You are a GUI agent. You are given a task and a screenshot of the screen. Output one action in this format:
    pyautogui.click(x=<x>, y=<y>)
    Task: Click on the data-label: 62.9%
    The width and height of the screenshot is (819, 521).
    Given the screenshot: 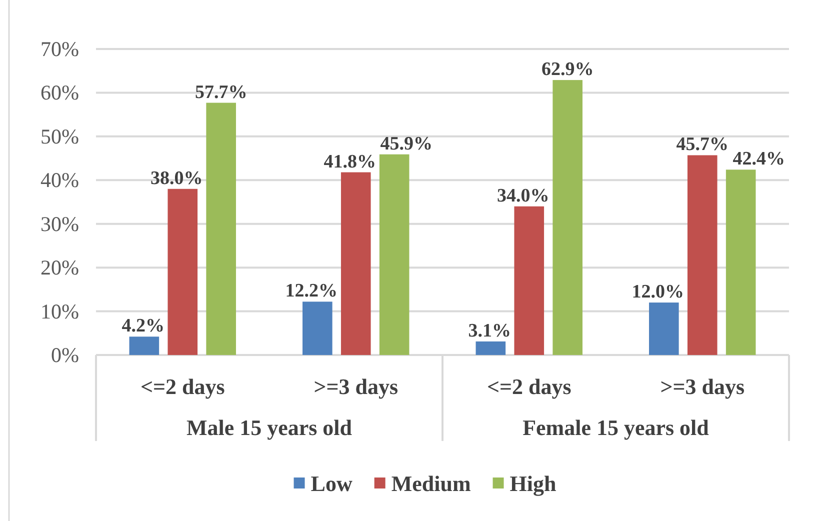 What is the action you would take?
    pyautogui.click(x=567, y=69)
    